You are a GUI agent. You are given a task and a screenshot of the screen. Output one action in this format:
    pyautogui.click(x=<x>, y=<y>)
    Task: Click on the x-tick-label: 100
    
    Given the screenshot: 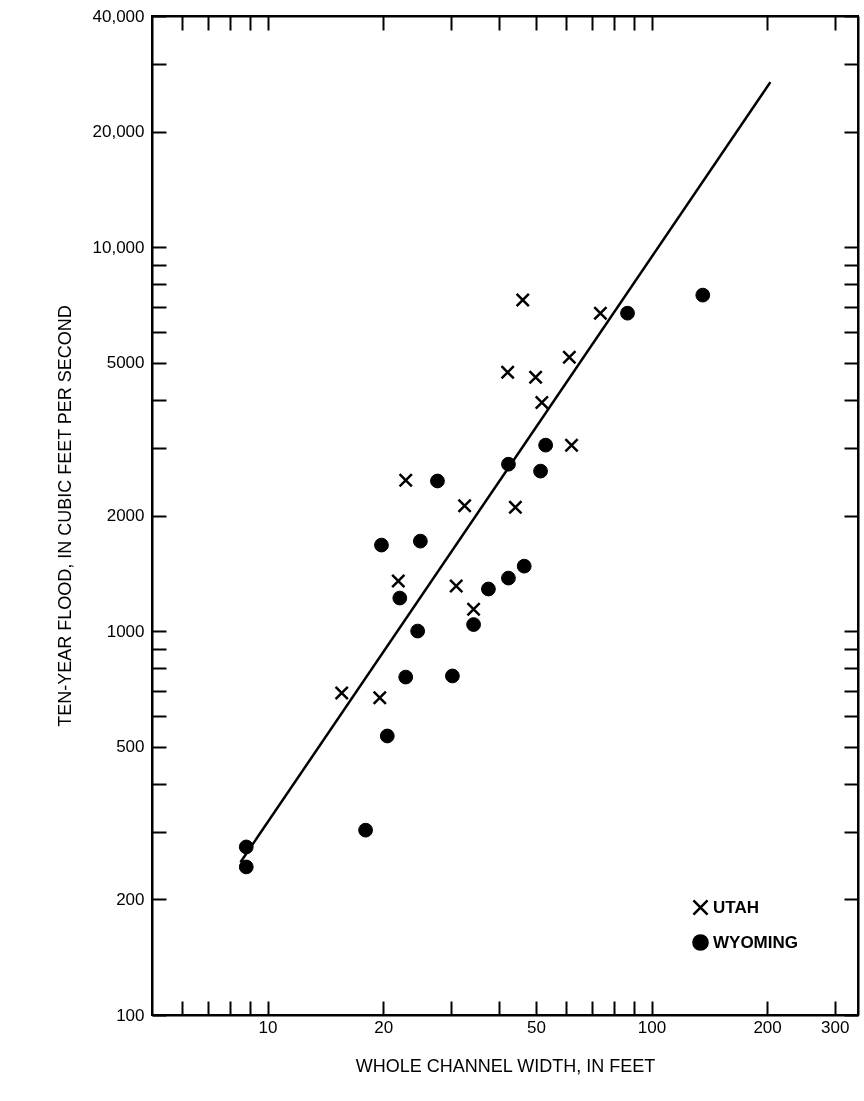 What is the action you would take?
    pyautogui.click(x=652, y=1027)
    